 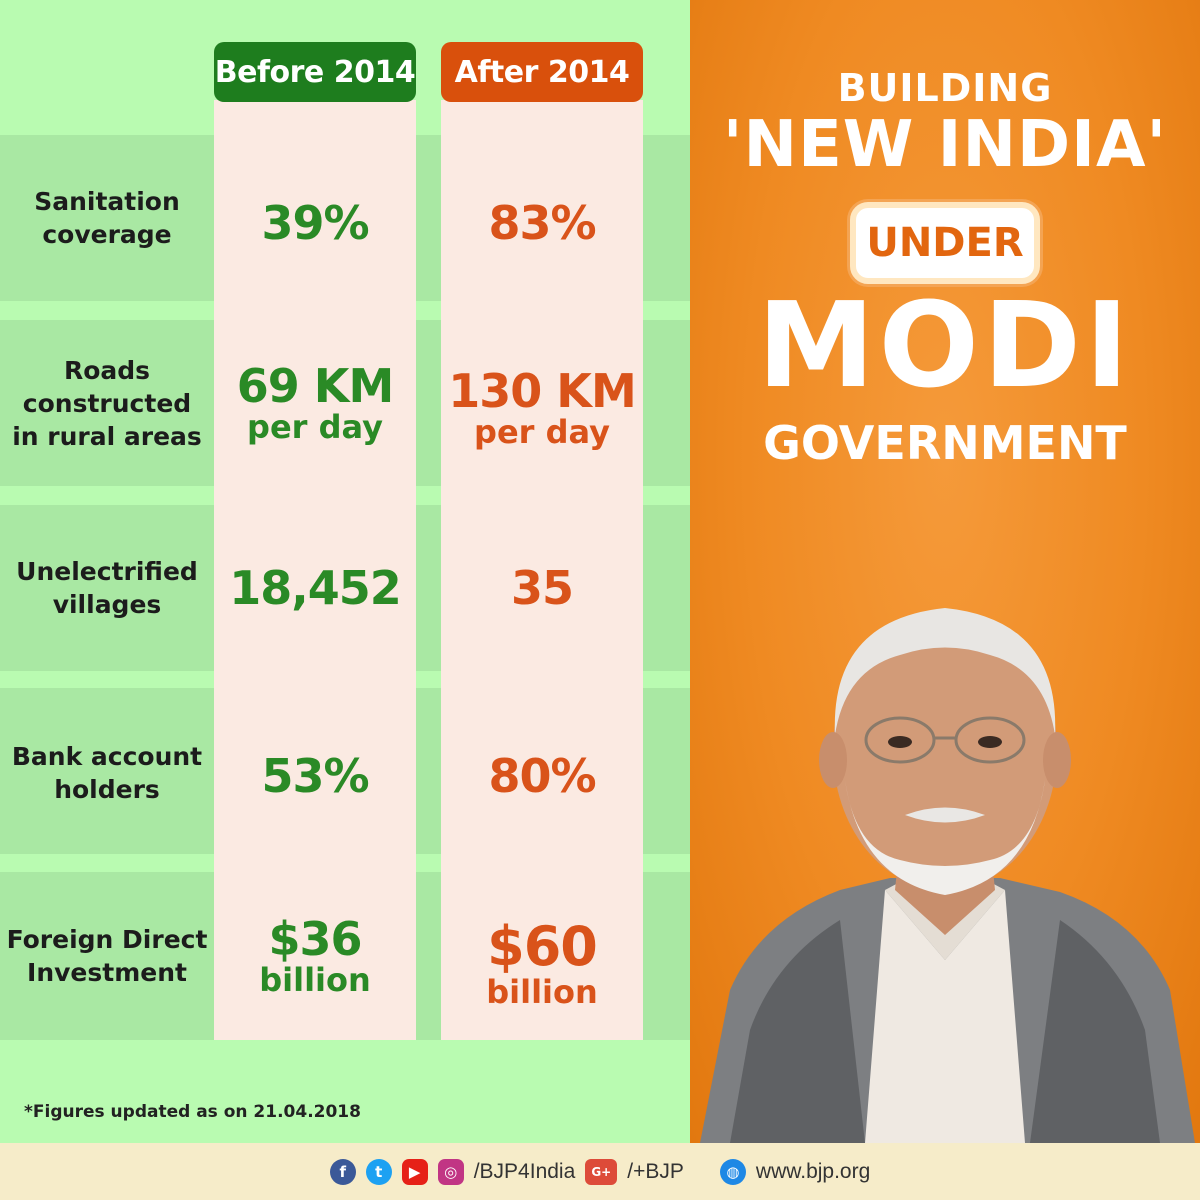 What do you see at coordinates (107, 403) in the screenshot?
I see `row-label-roads: Roads constructed in rural areas` at bounding box center [107, 403].